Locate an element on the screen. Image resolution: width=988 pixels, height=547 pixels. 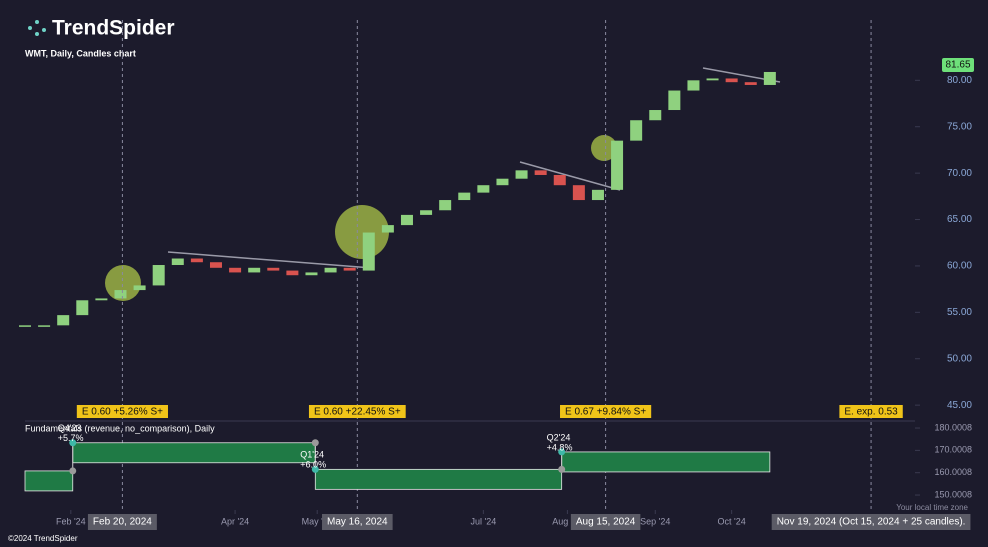
earnings-label: E. exp. 0.53 is located at coordinates (871, 412).